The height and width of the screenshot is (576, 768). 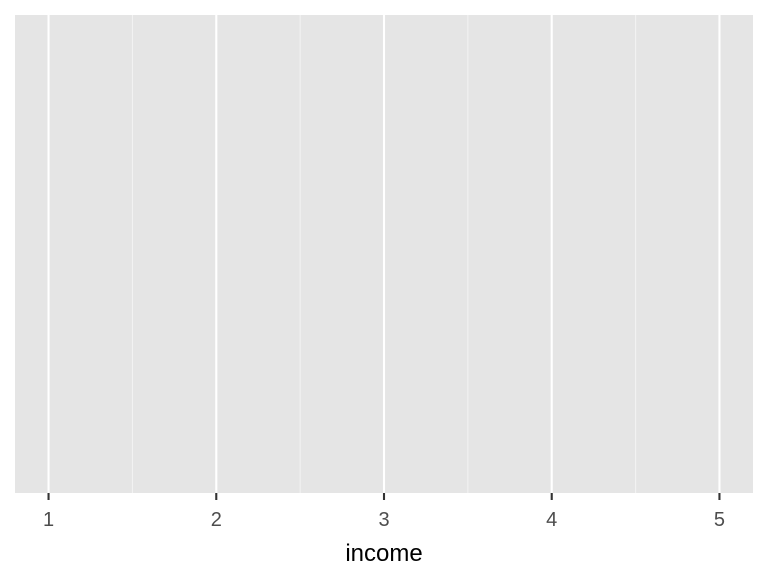 I want to click on x-tick-label: 3, so click(x=383, y=520).